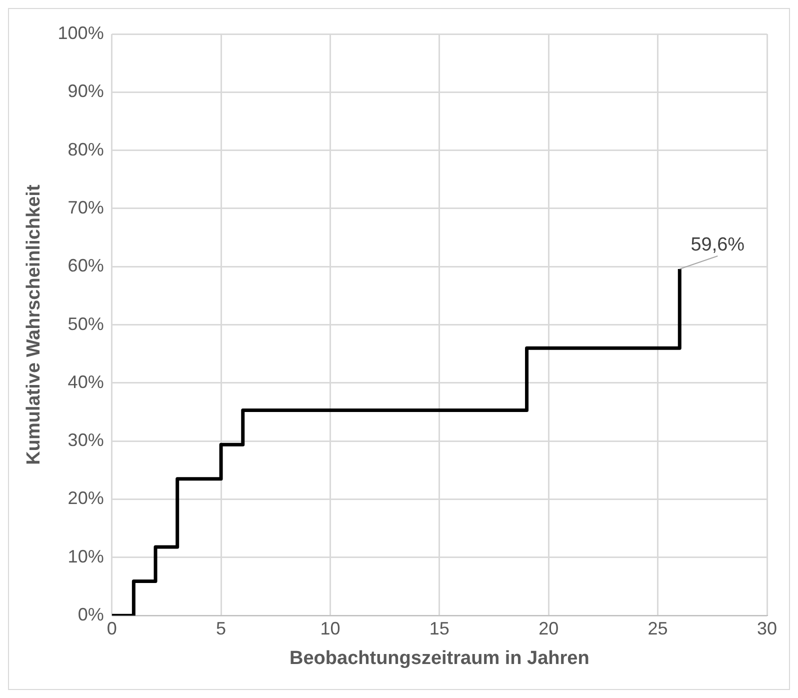 Image resolution: width=798 pixels, height=698 pixels. Describe the element at coordinates (439, 658) in the screenshot. I see `x-axis-title: Beobachtungszeitraum in Jahren` at that location.